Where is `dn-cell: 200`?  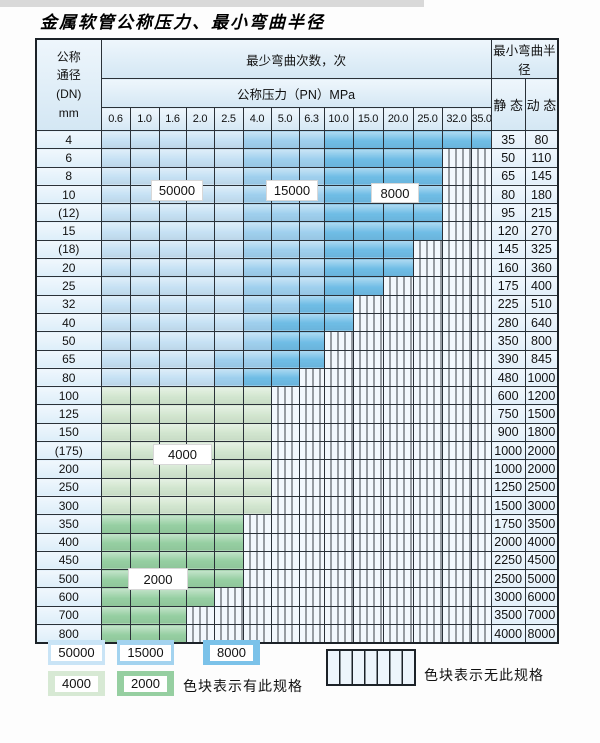
dn-cell: 200 is located at coordinates (68, 469).